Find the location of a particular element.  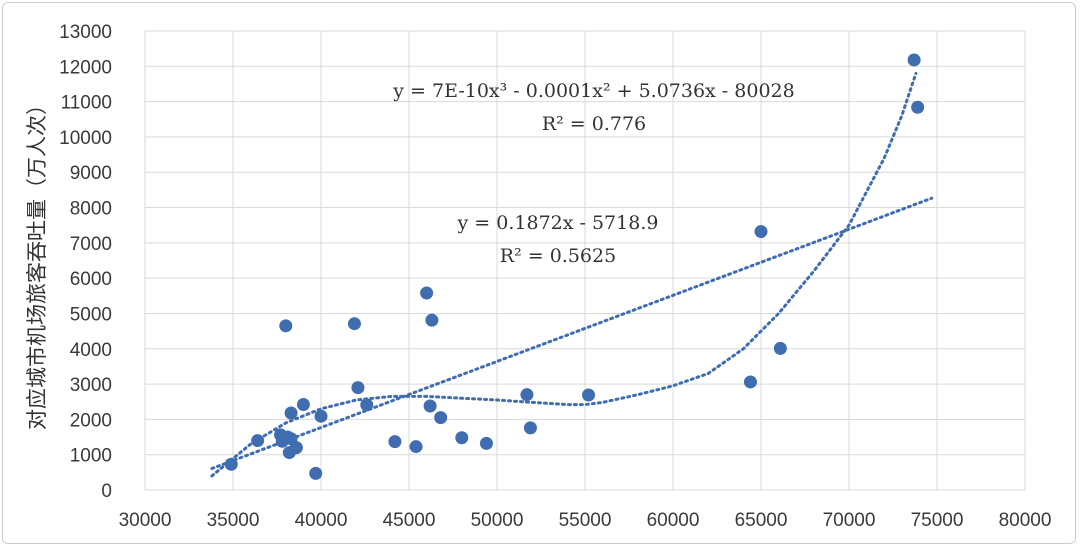

y-tick-label: 9000 is located at coordinates (91, 173).